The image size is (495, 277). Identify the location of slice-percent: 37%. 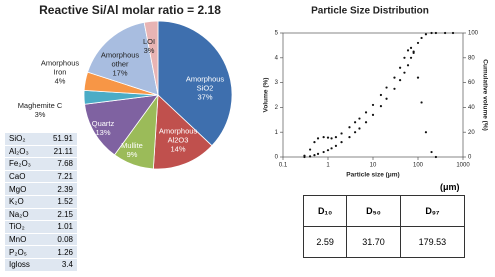
(205, 97).